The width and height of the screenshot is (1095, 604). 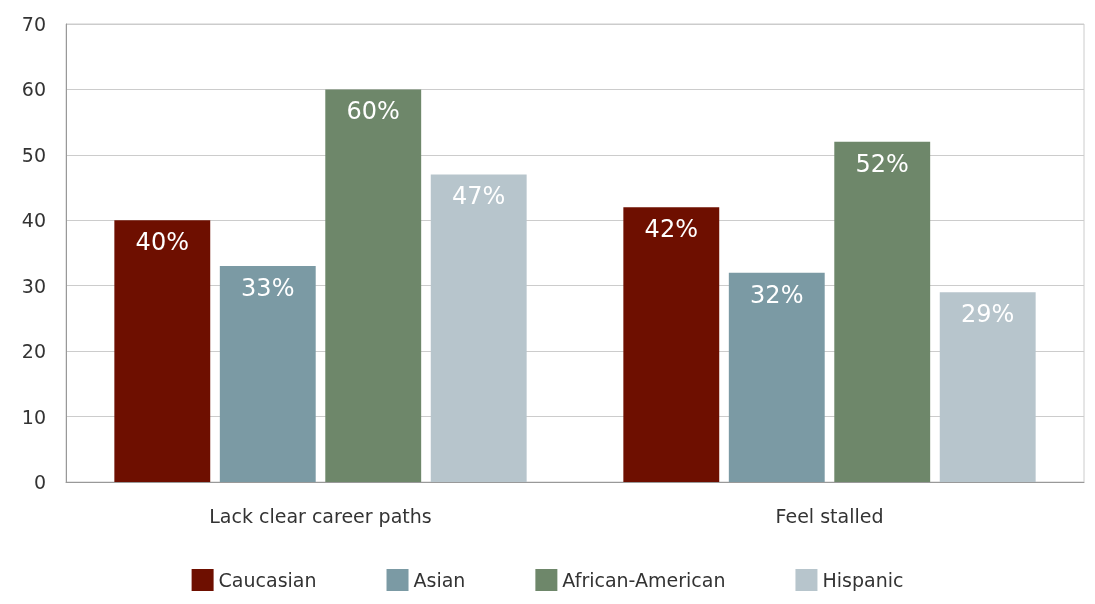 I want to click on x-tick-label: Lack clear career paths, so click(x=320, y=515).